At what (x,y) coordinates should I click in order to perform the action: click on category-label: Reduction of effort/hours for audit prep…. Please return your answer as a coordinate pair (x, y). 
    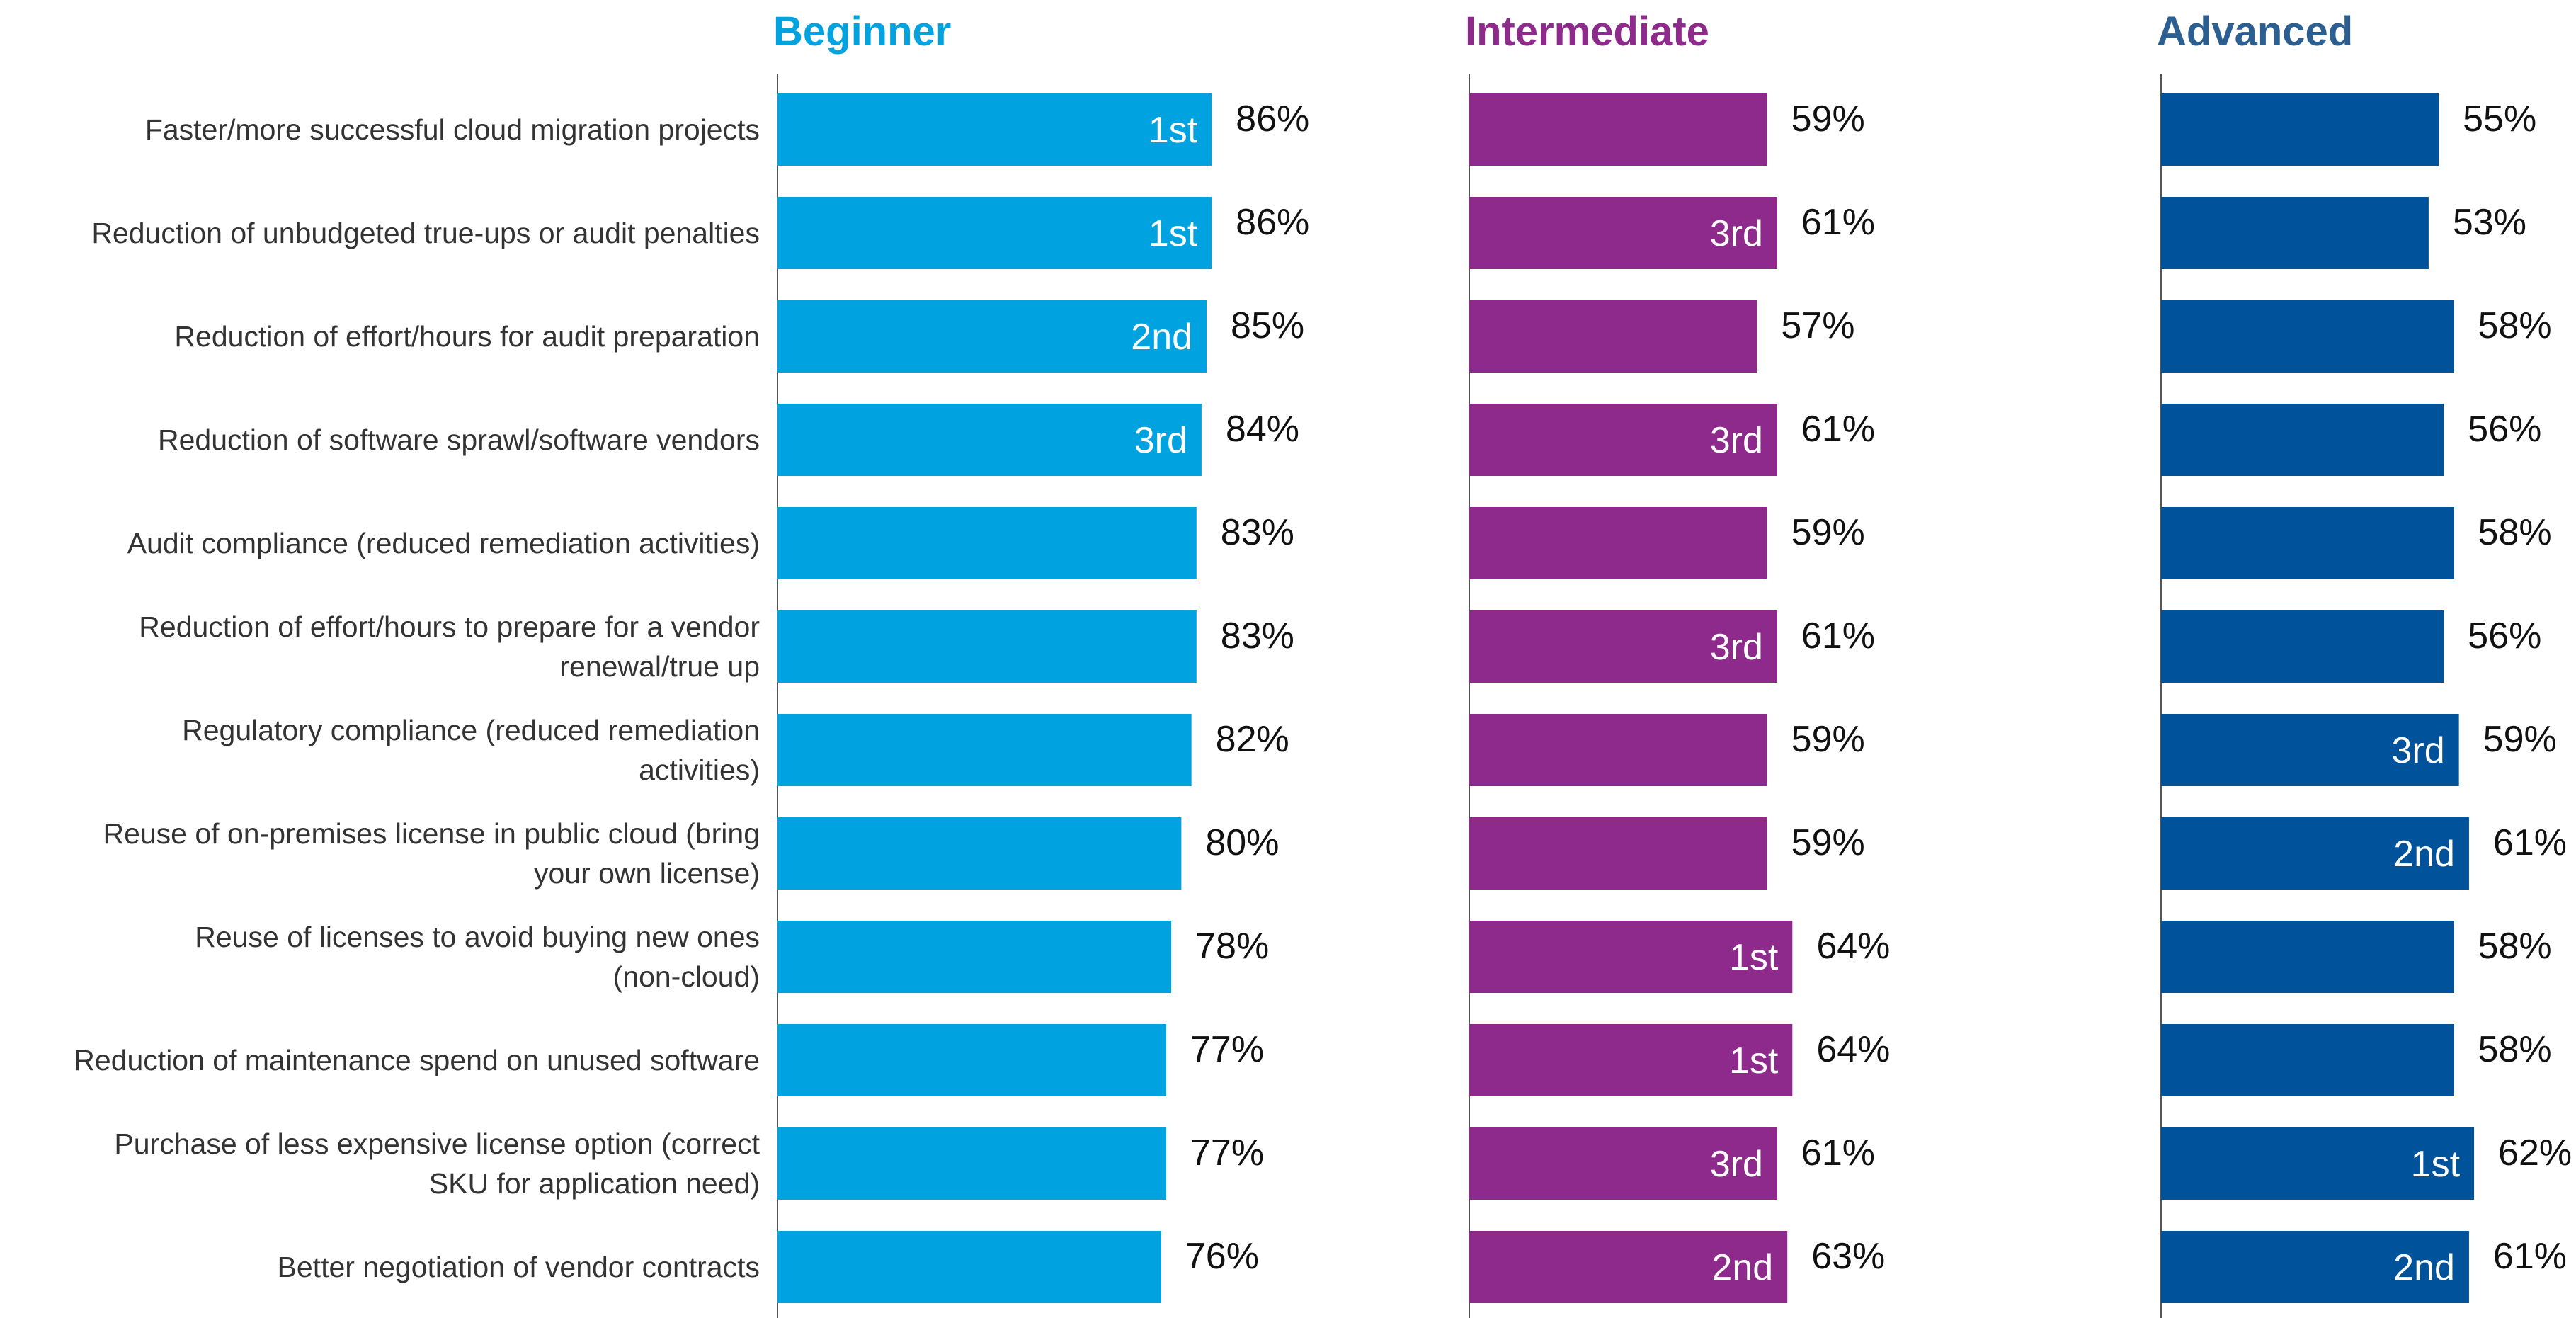
    Looking at the image, I should click on (467, 337).